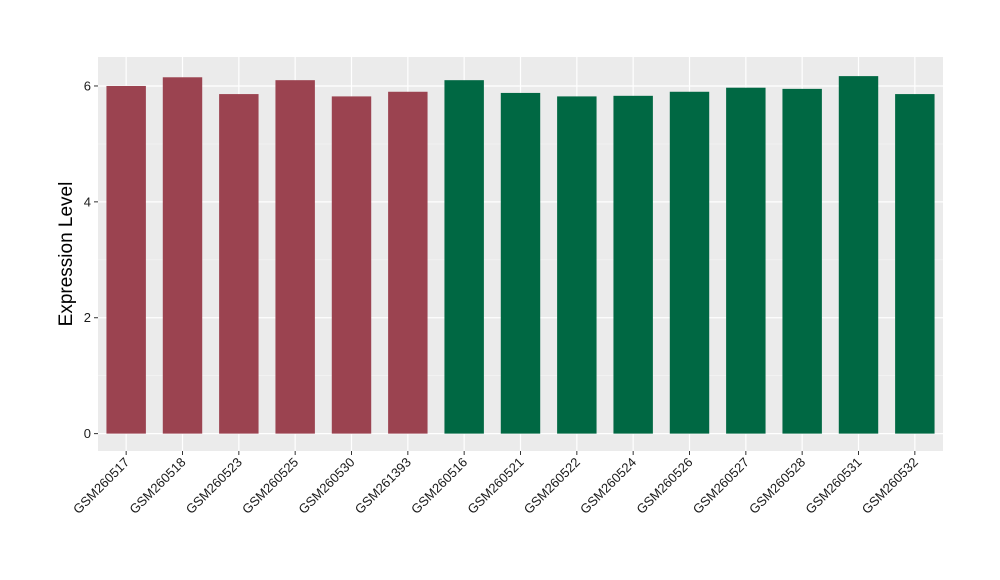  What do you see at coordinates (351, 265) in the screenshot?
I see `bar-GSM260530` at bounding box center [351, 265].